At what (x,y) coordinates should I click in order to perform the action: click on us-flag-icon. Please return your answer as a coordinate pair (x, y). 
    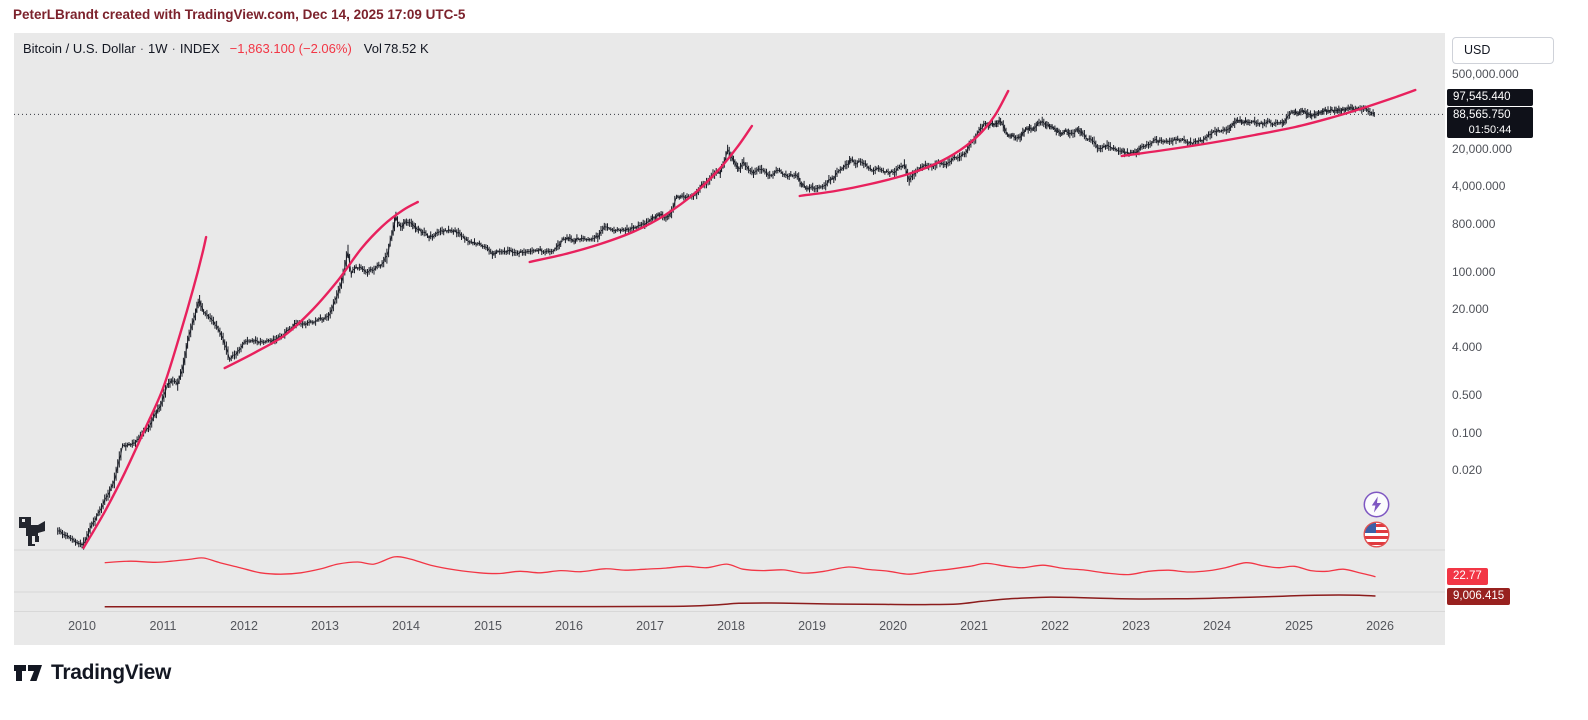
    Looking at the image, I should click on (1376, 534).